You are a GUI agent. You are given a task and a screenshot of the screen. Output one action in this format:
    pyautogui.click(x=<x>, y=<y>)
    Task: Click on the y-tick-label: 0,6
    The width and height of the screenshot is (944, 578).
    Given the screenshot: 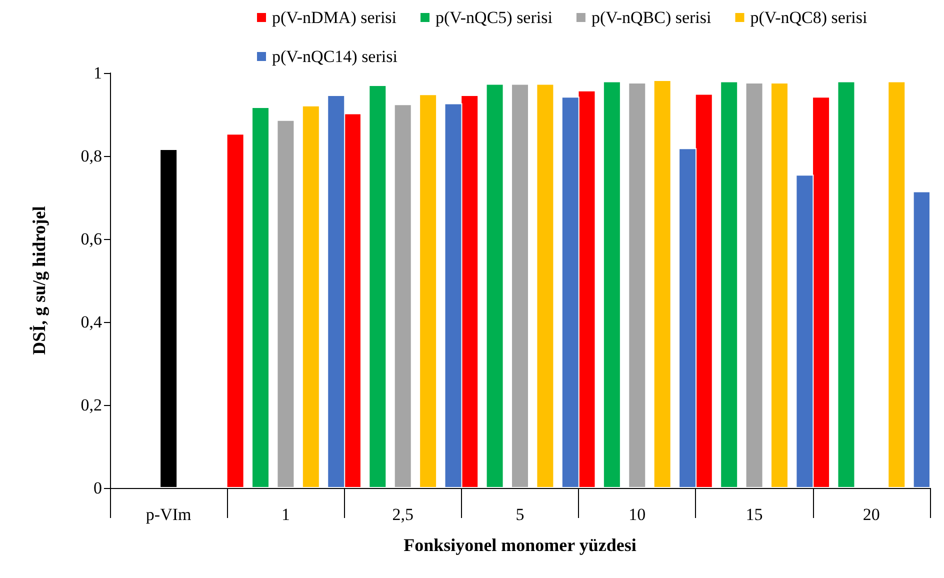 What is the action you would take?
    pyautogui.click(x=91, y=239)
    